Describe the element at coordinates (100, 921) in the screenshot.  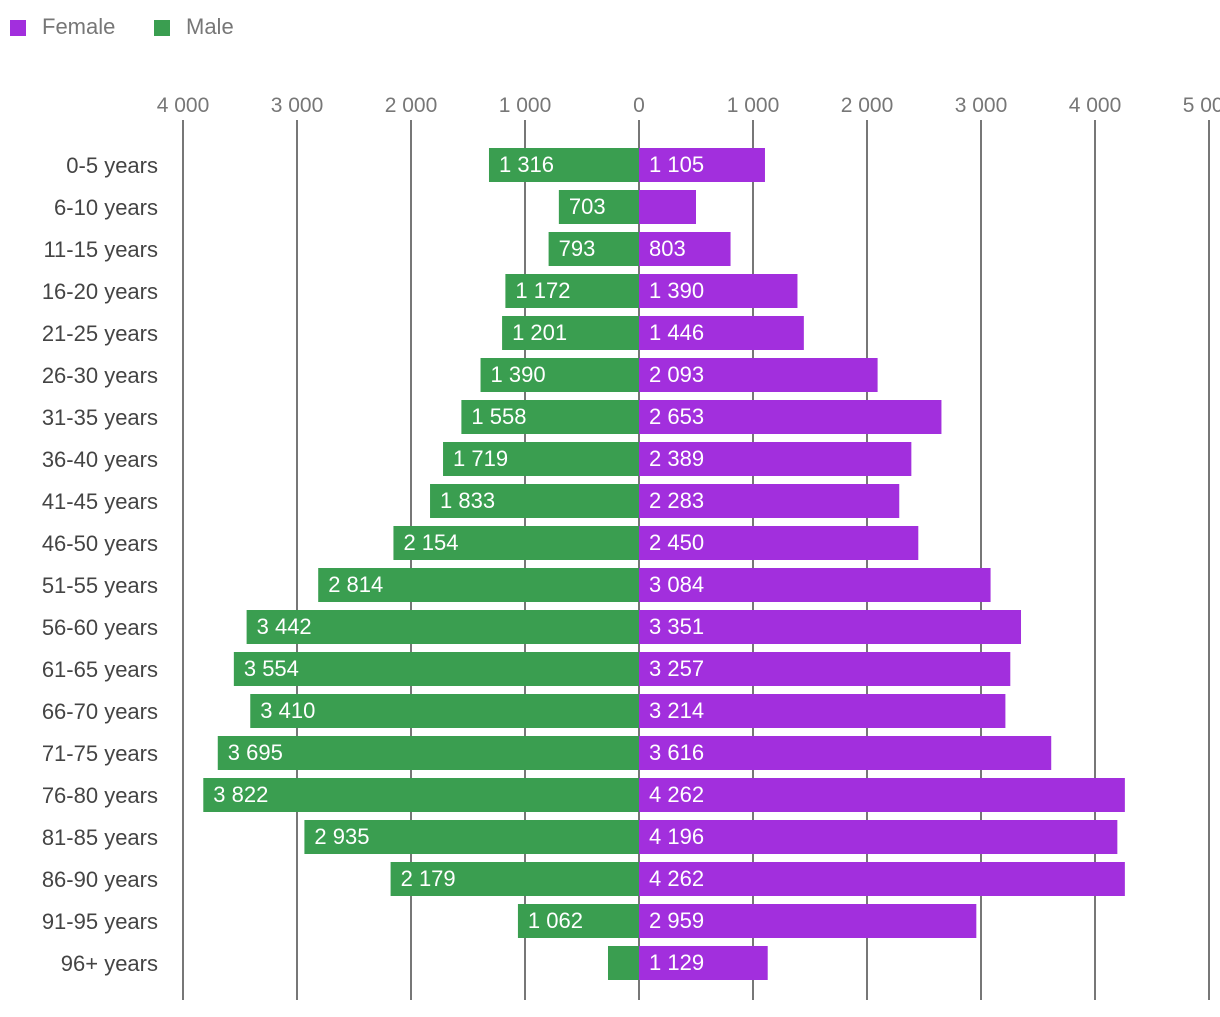
I see `category-label: 91-95 years` at that location.